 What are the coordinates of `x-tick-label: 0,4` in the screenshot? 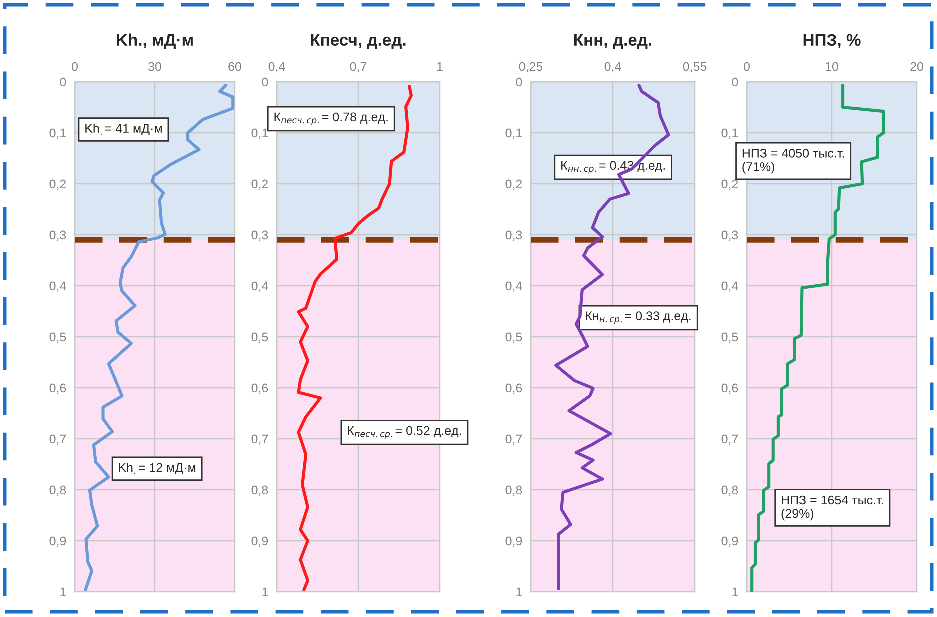 It's located at (613, 67).